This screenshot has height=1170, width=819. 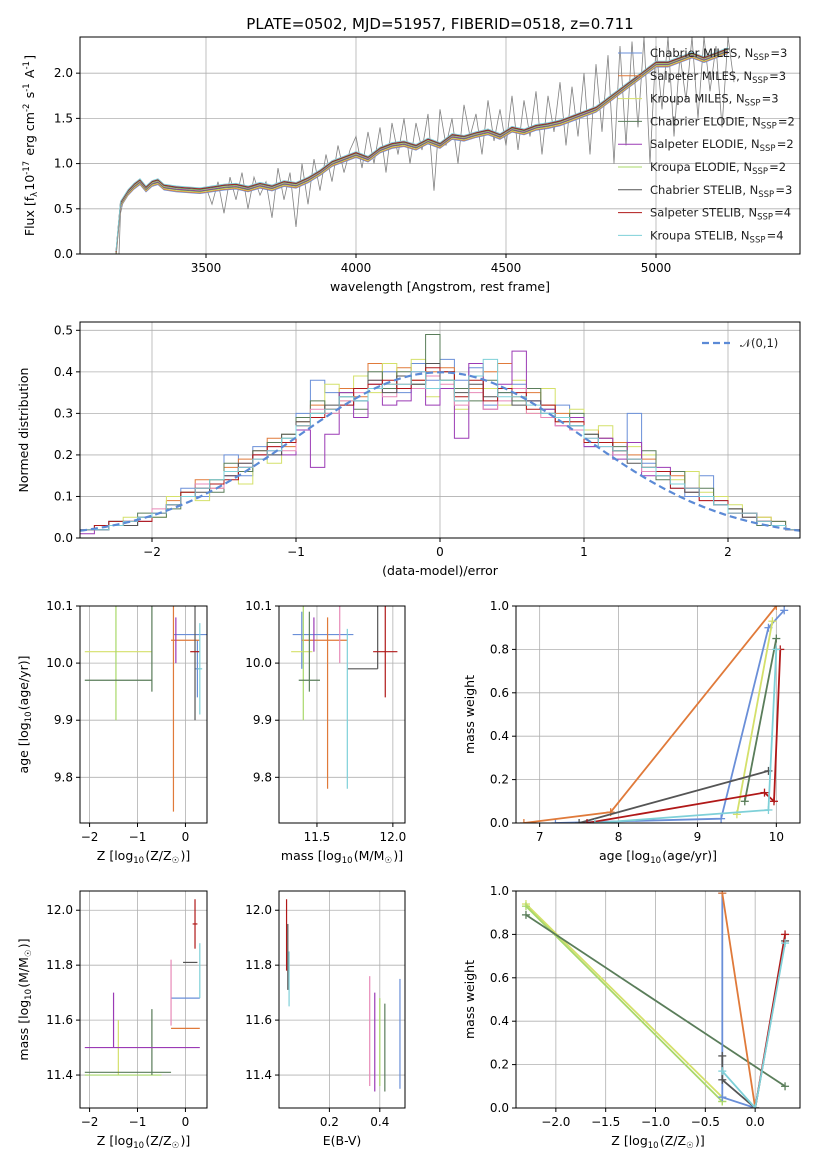 I want to click on legend-label: Chabrier STELIB, NSSP =3, so click(x=721, y=191).